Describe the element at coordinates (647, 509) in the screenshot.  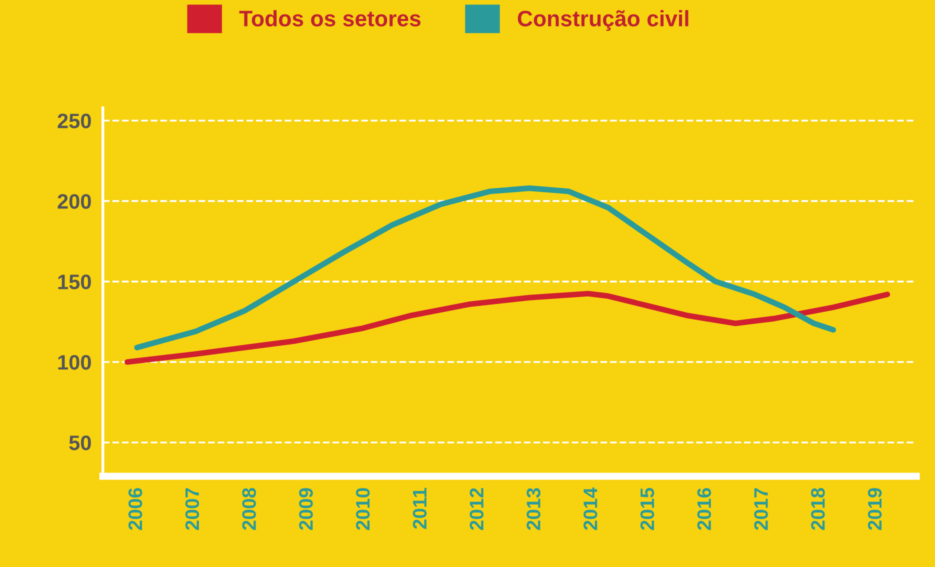
I see `x-tick-label: 2015` at that location.